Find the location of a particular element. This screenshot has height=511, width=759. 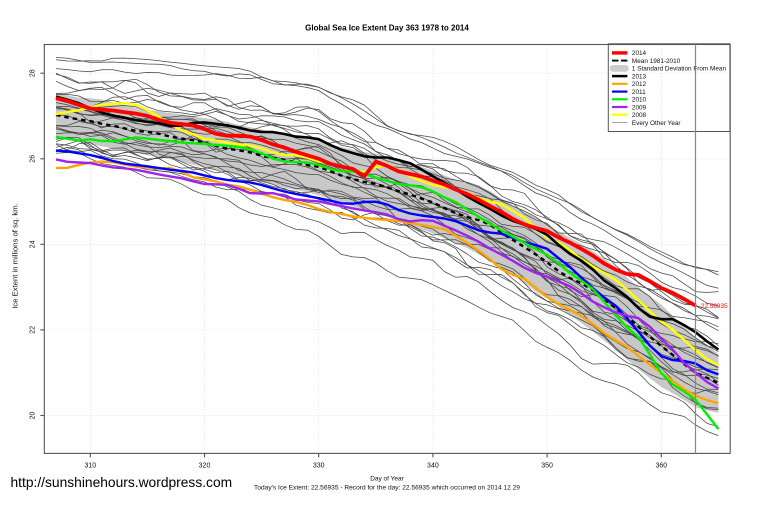

svg-text:http://sunshinehours.wordpress: http://sunshinehours.wordpress.com is located at coordinates (122, 482).